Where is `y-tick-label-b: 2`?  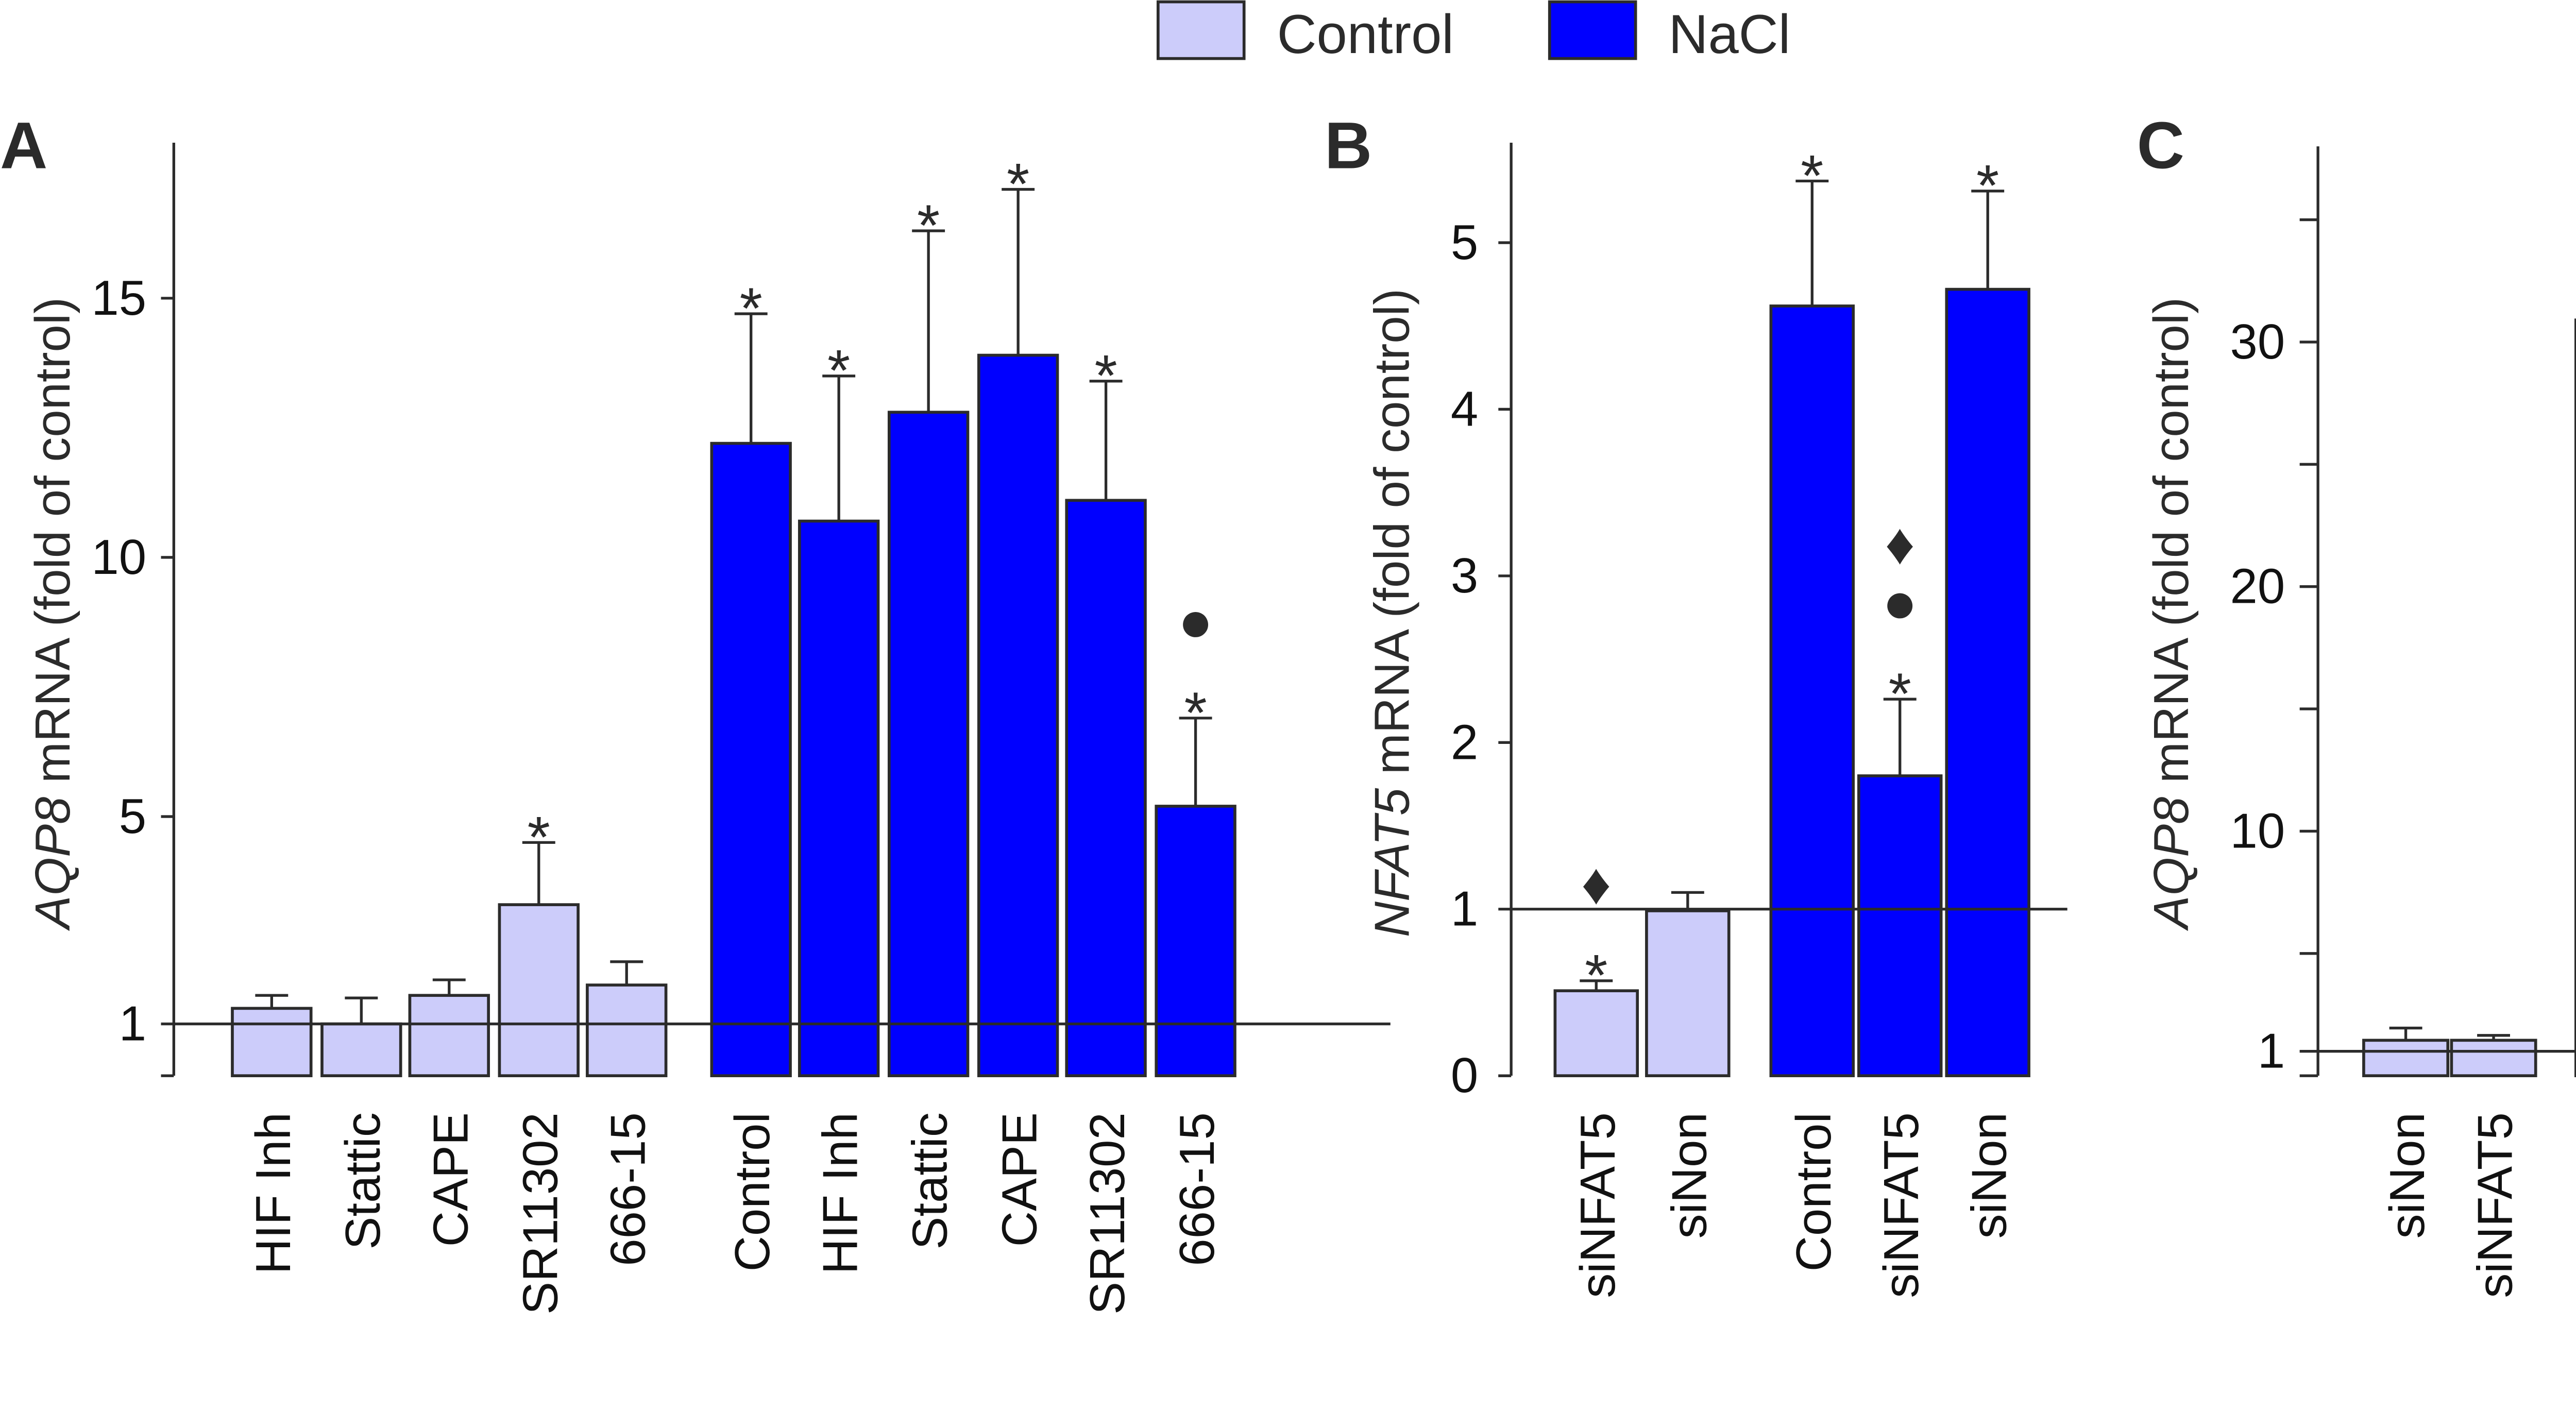 y-tick-label-b: 2 is located at coordinates (1464, 742).